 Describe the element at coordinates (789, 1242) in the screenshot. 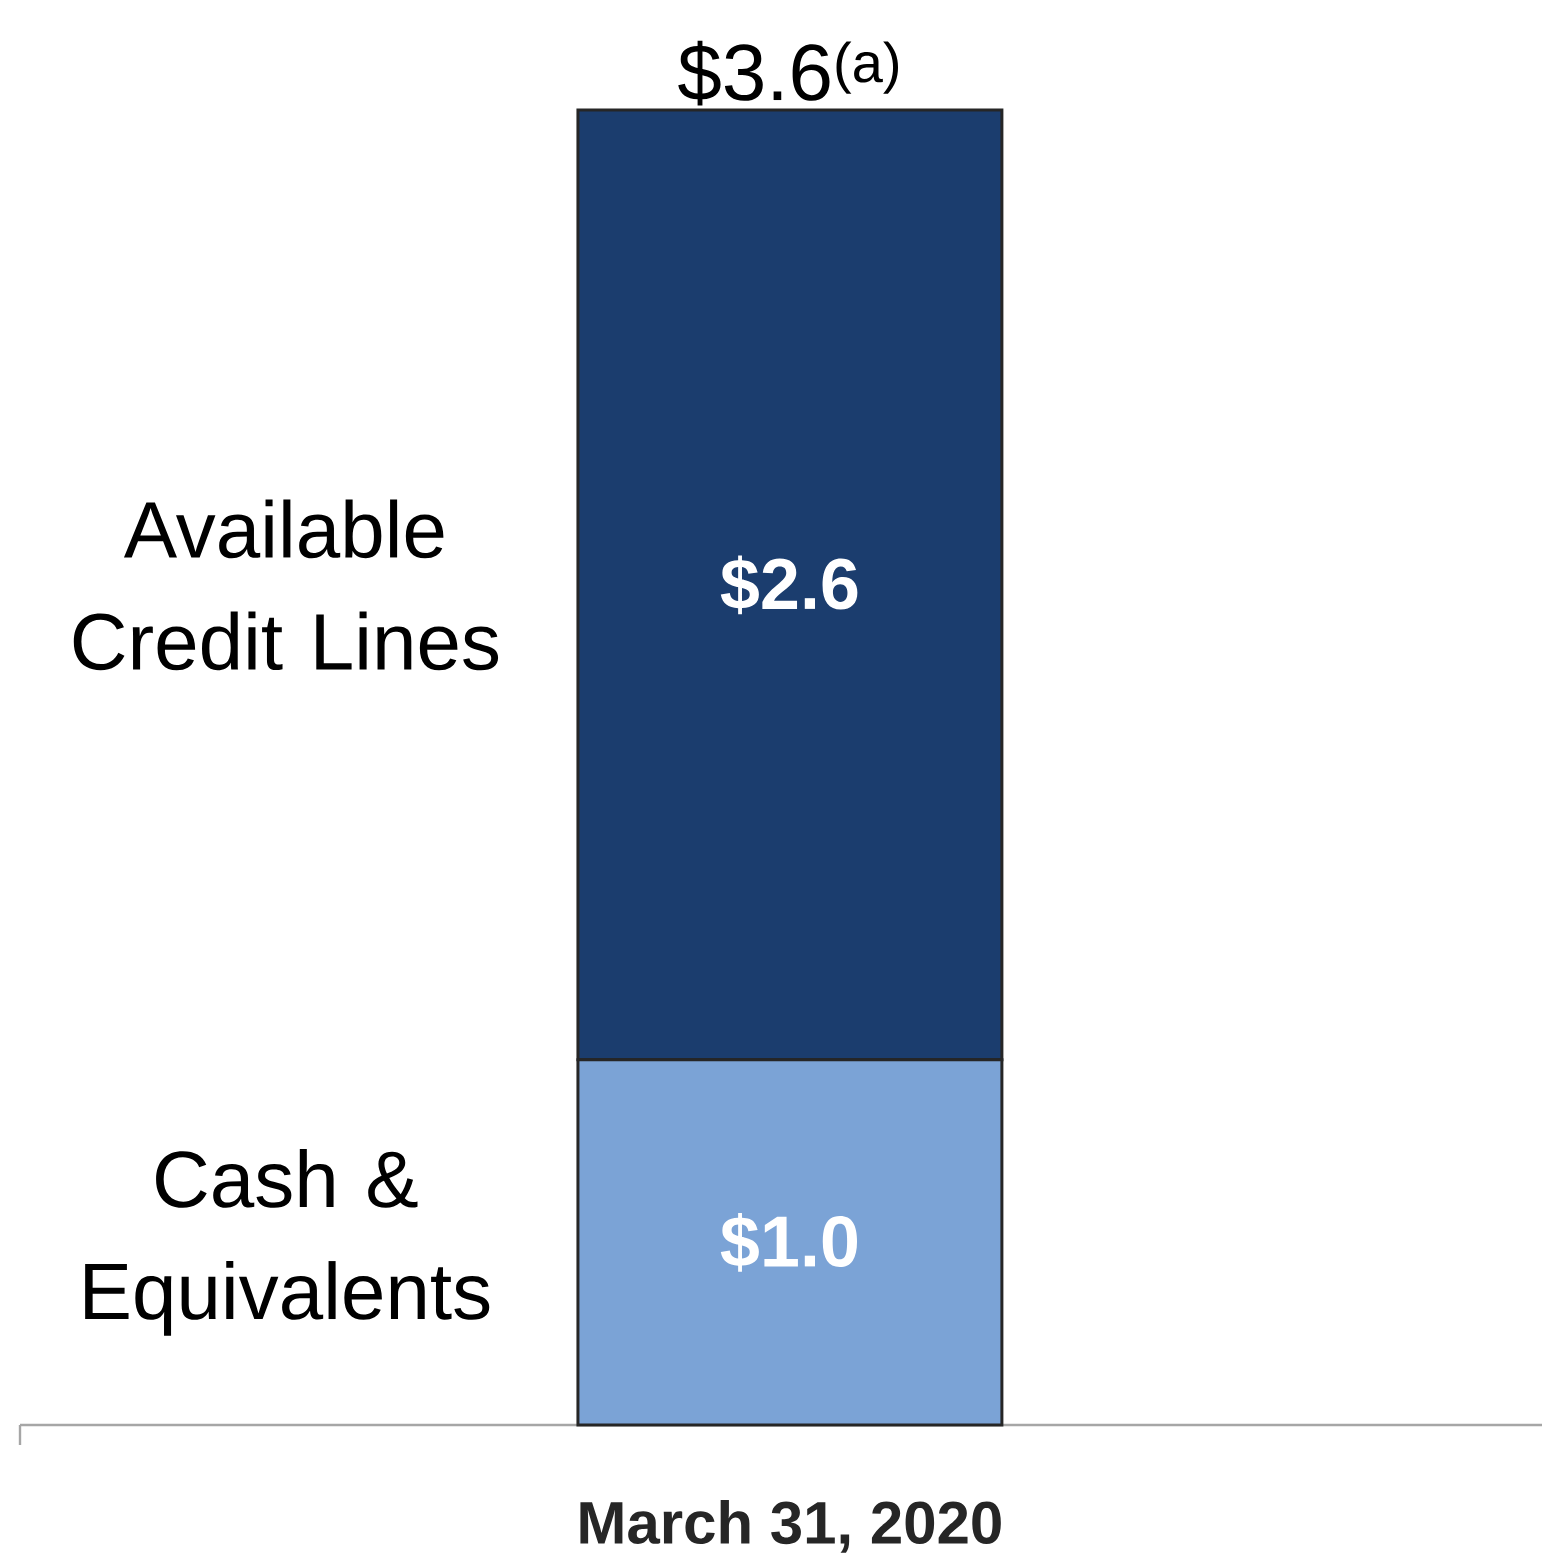

I see `data-label: $1.0` at that location.